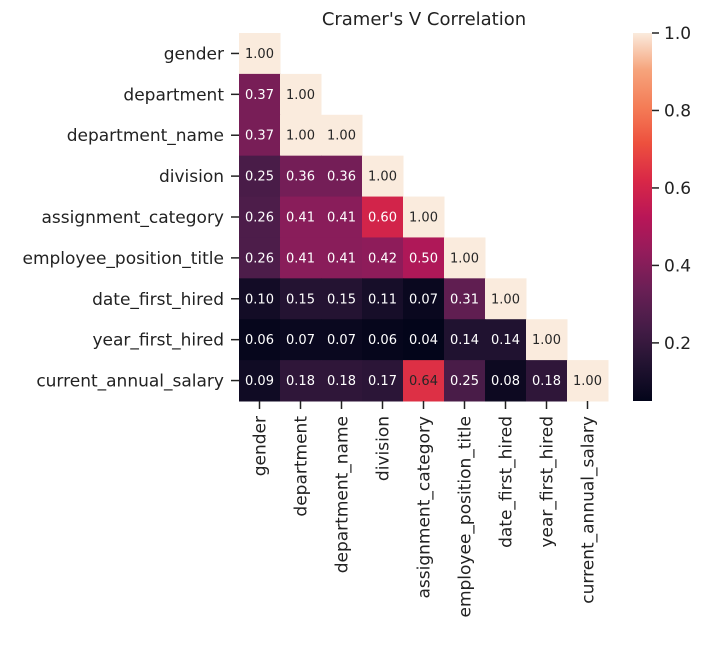 The height and width of the screenshot is (645, 704). What do you see at coordinates (259, 381) in the screenshot?
I see `cell-annotation: 0.09` at bounding box center [259, 381].